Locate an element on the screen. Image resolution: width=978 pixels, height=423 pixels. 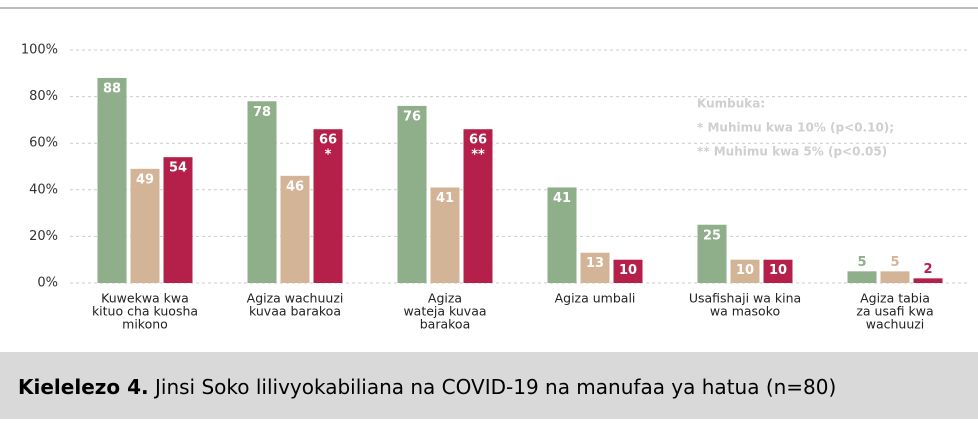
x-tick-label: wachuuzi is located at coordinates (895, 324).